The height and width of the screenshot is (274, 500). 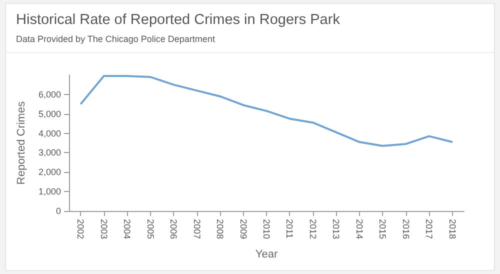 What do you see at coordinates (49, 94) in the screenshot?
I see `y-tick-label: 6,000` at bounding box center [49, 94].